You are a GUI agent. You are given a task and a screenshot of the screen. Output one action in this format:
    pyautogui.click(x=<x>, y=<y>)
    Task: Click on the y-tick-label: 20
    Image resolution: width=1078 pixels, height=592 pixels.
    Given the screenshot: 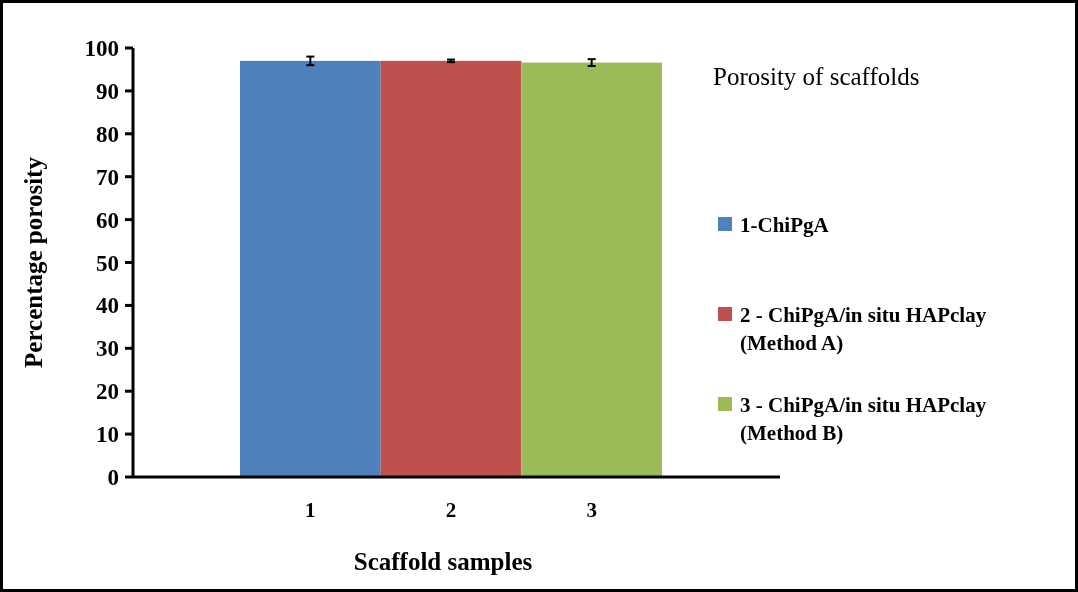 What is the action you would take?
    pyautogui.click(x=107, y=392)
    